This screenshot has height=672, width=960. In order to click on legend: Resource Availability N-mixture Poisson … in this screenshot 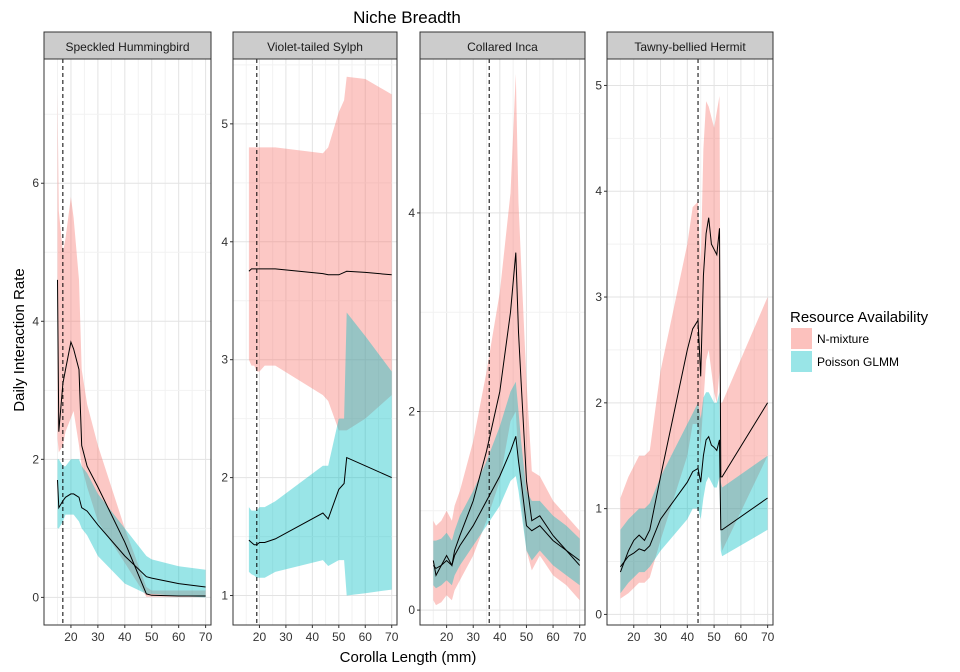, I will do `click(859, 340)`.